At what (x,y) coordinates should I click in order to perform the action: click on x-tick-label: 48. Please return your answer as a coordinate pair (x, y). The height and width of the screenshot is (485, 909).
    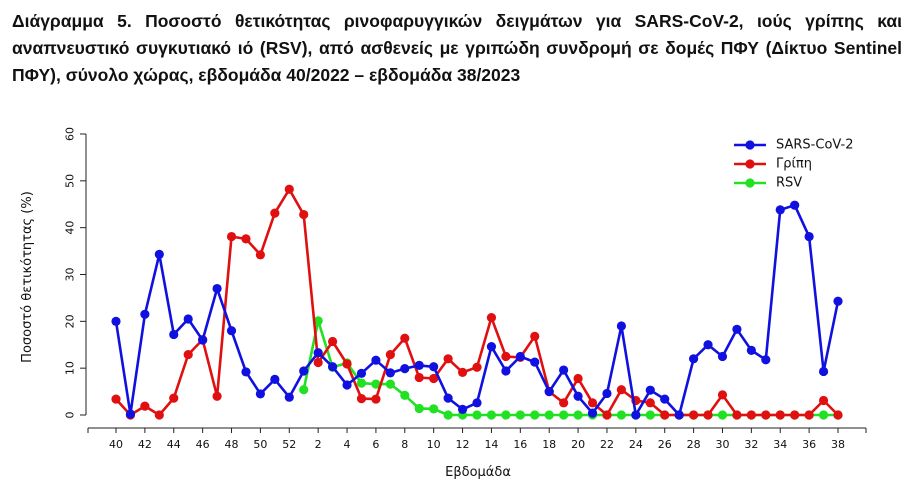
    Looking at the image, I should click on (232, 444).